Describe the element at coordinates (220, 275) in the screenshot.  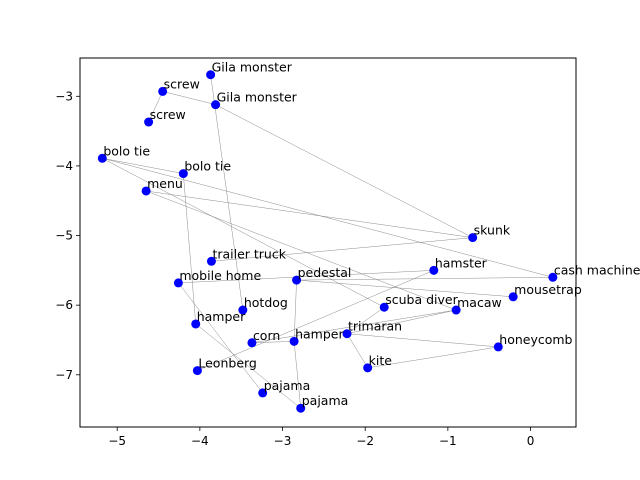
I see `point-label: mobile home` at that location.